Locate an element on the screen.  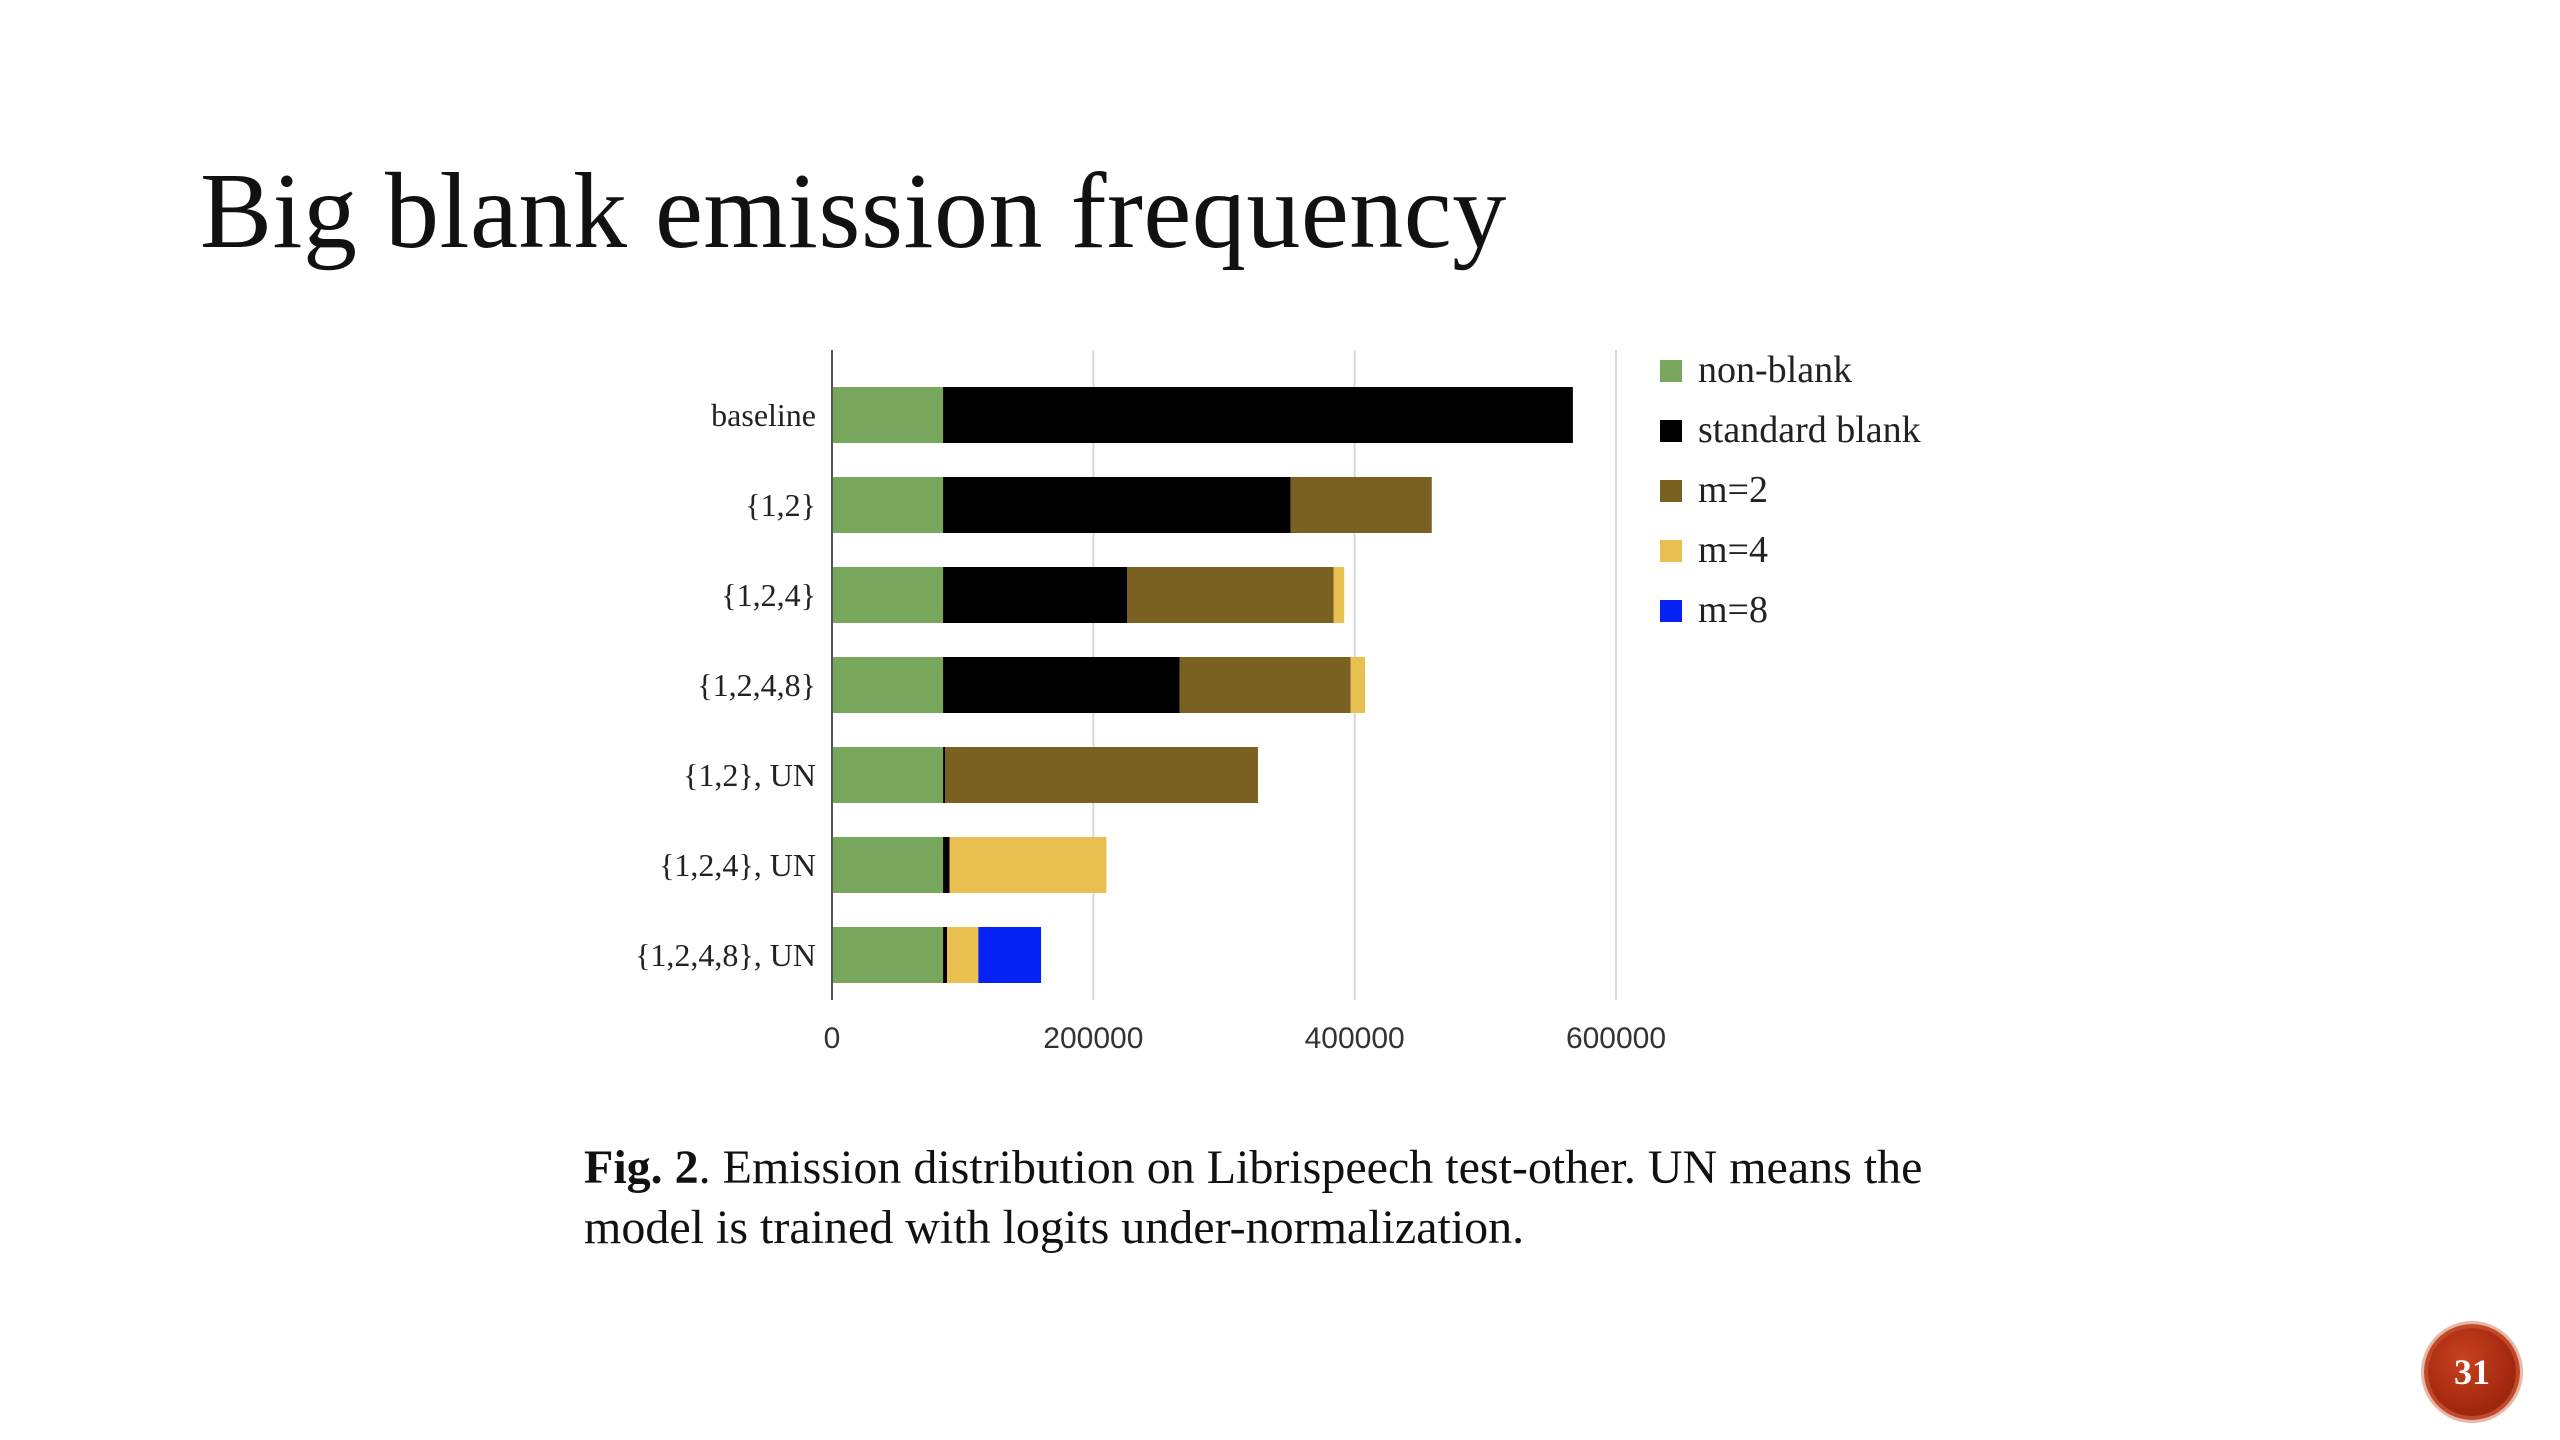
x-tick-label: 200000 is located at coordinates (1093, 1038).